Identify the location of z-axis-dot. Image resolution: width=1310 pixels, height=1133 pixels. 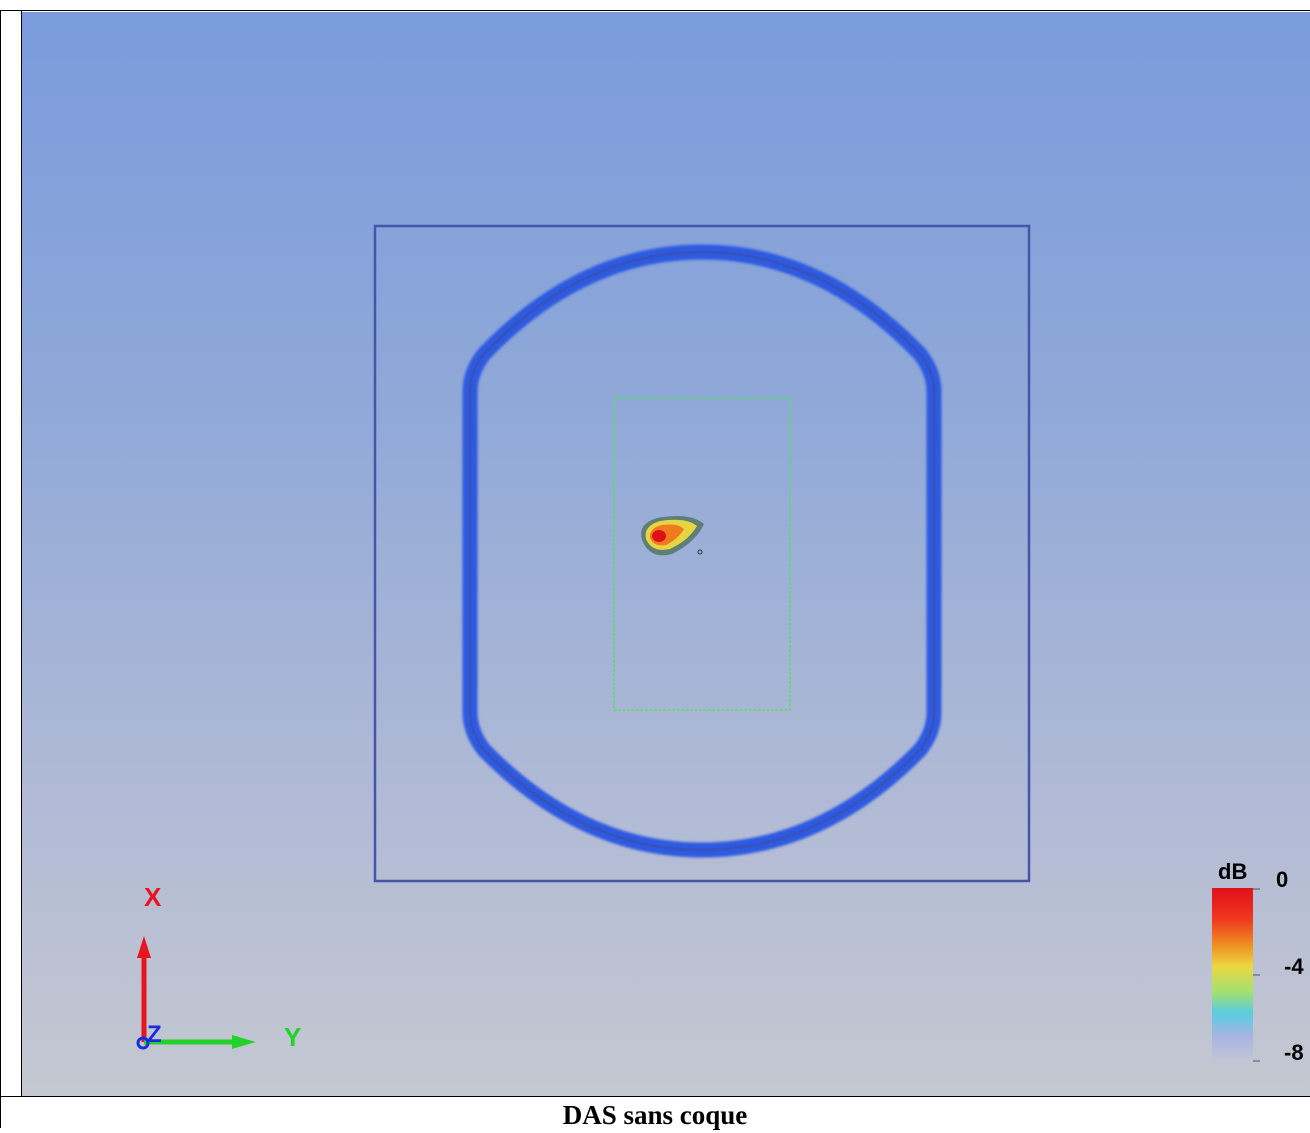
(143, 1043).